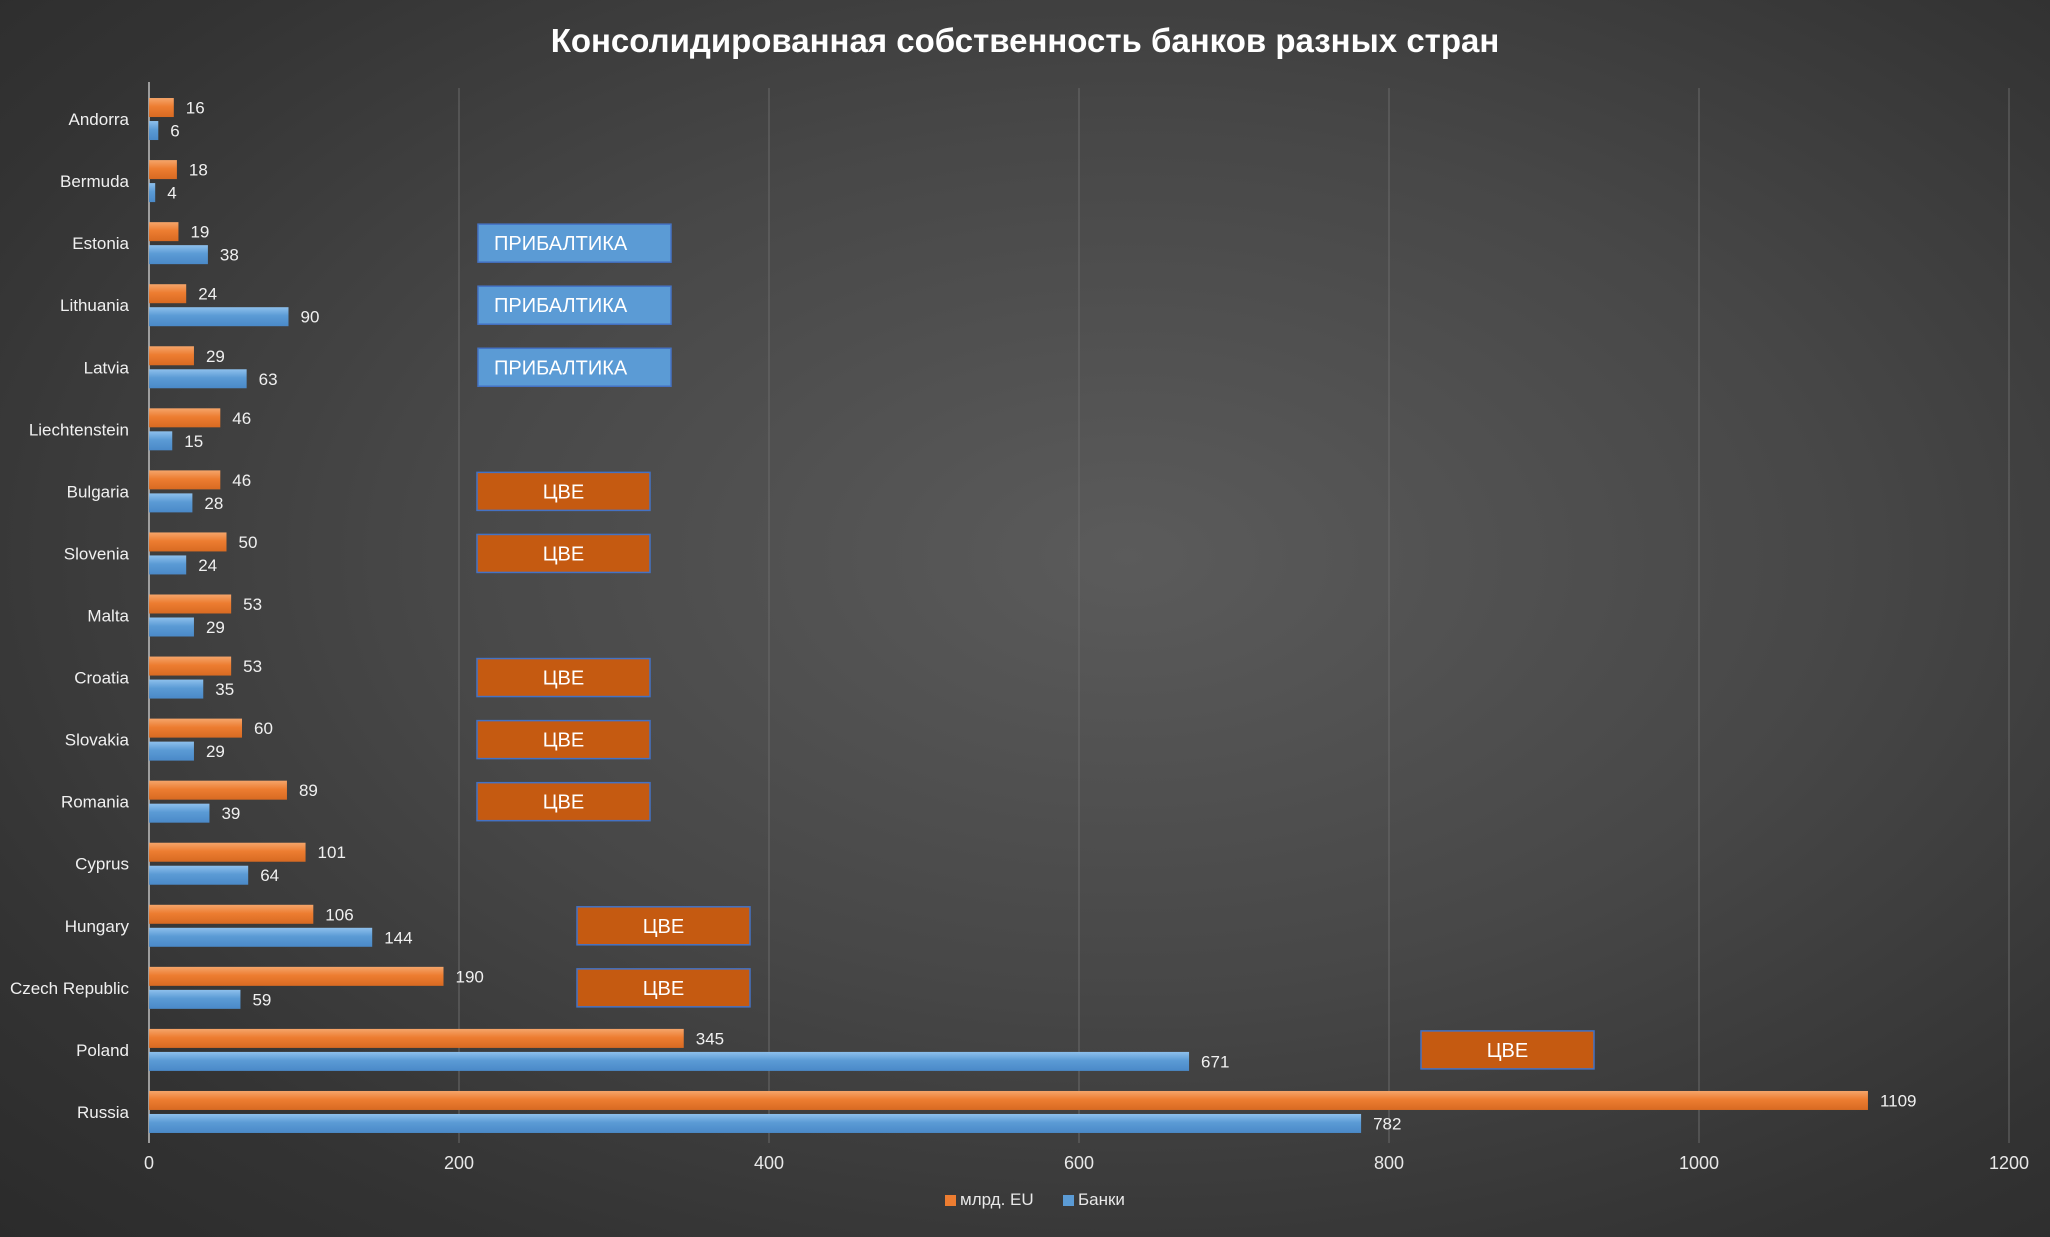 The image size is (2050, 1237). I want to click on data-label: 29, so click(215, 751).